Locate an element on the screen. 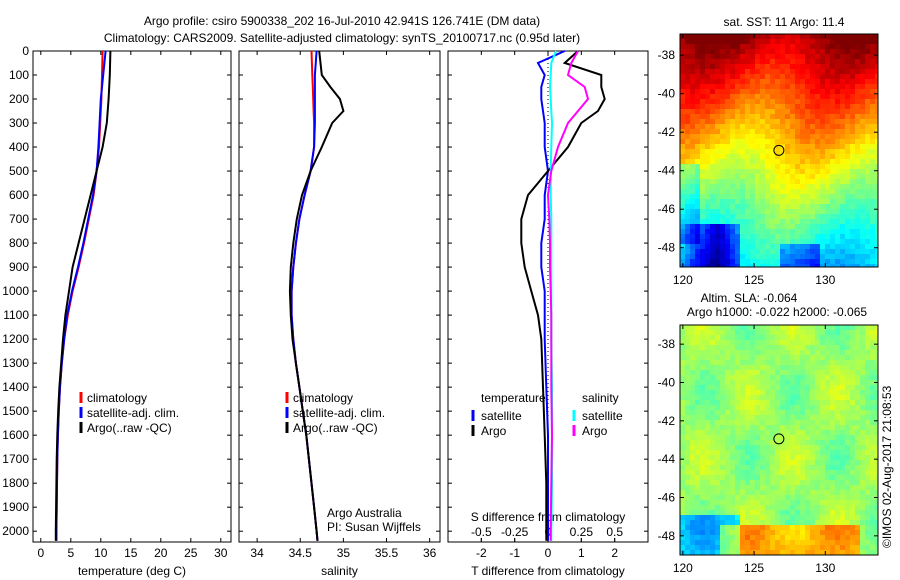  y-tick-label: 700 is located at coordinates (19, 219).